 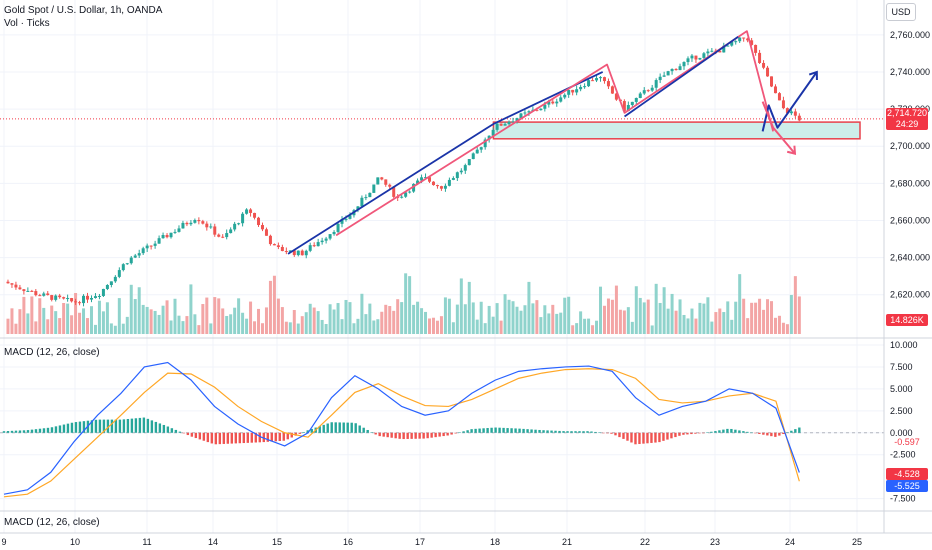 What do you see at coordinates (52, 522) in the screenshot?
I see `macd-legend-2: MACD (12, 26, close)` at bounding box center [52, 522].